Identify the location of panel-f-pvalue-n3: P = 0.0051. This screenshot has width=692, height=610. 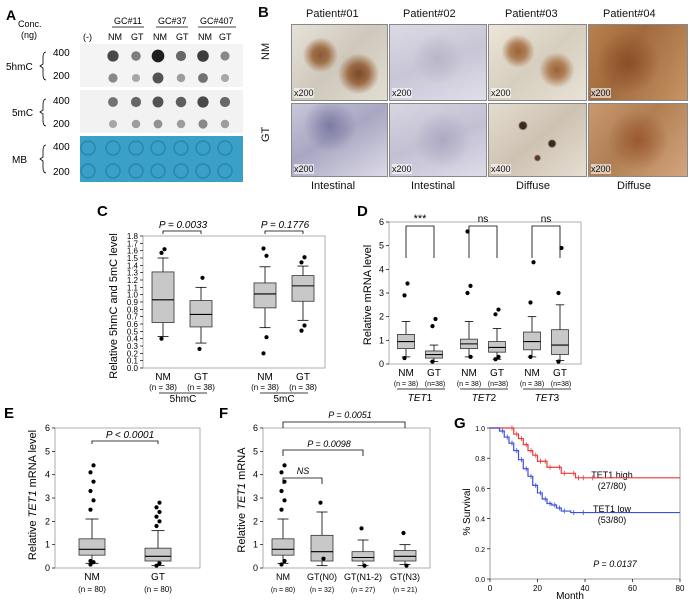
(349, 415).